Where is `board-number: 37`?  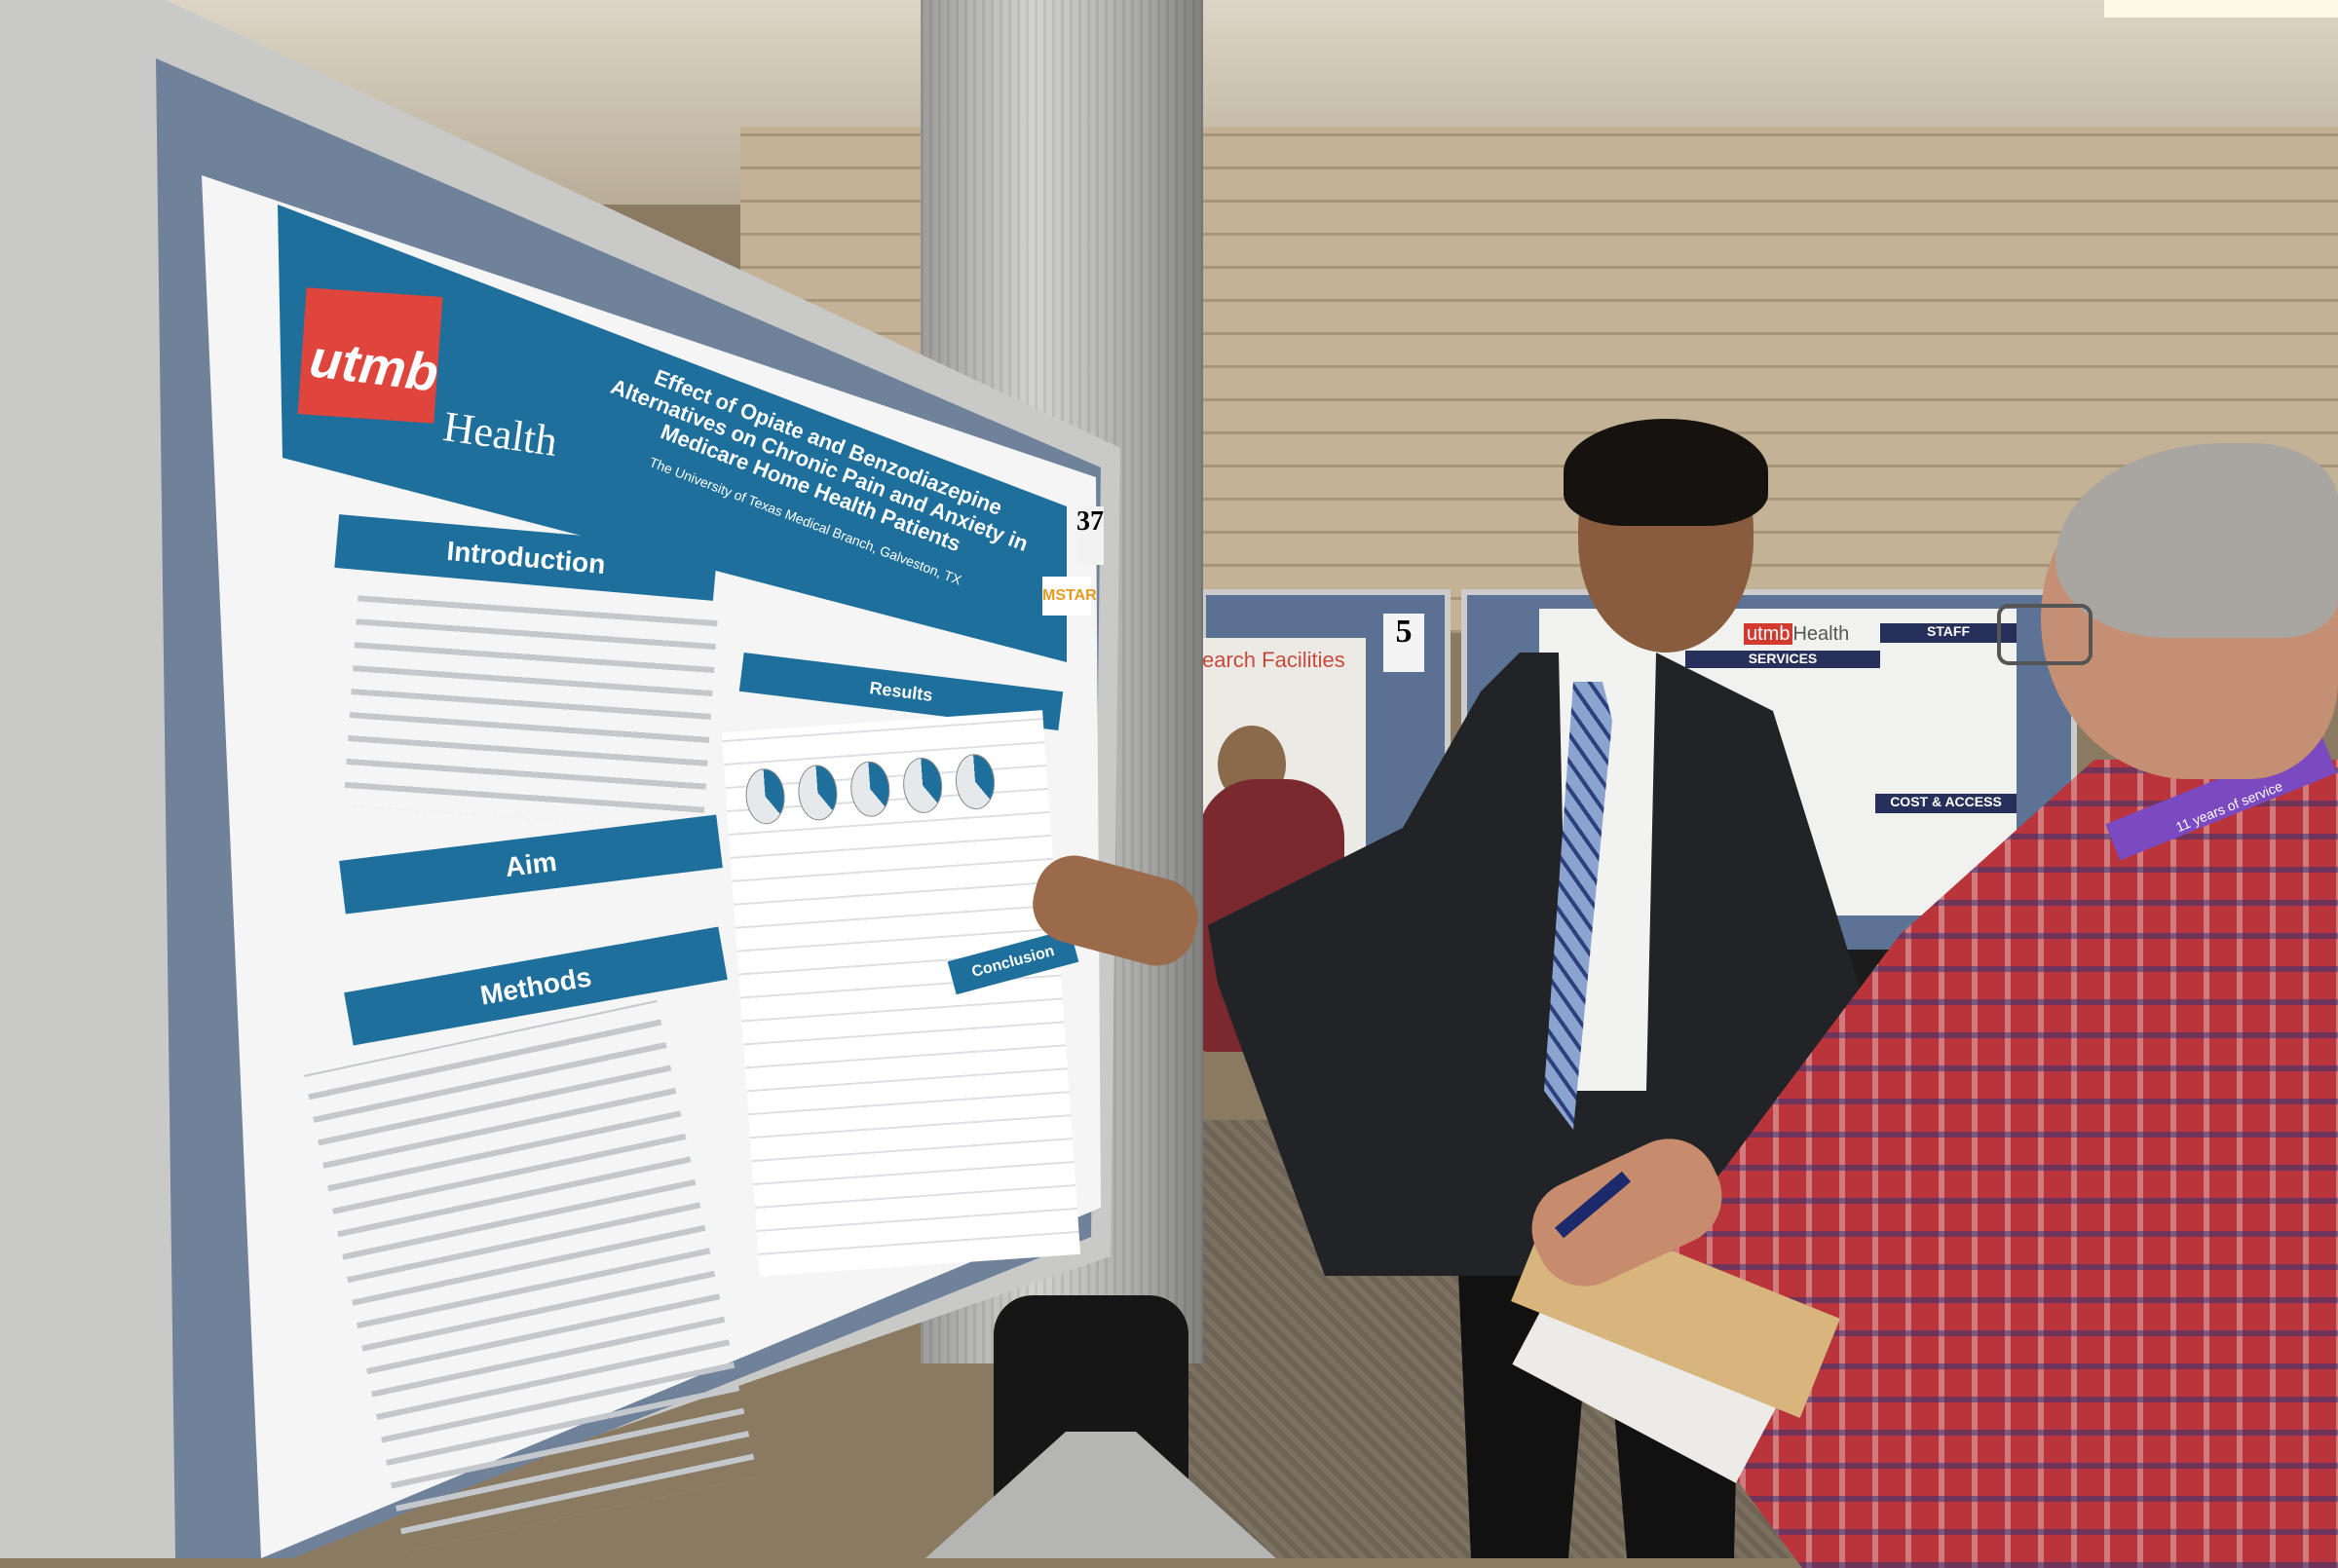 board-number: 37 is located at coordinates (1090, 535).